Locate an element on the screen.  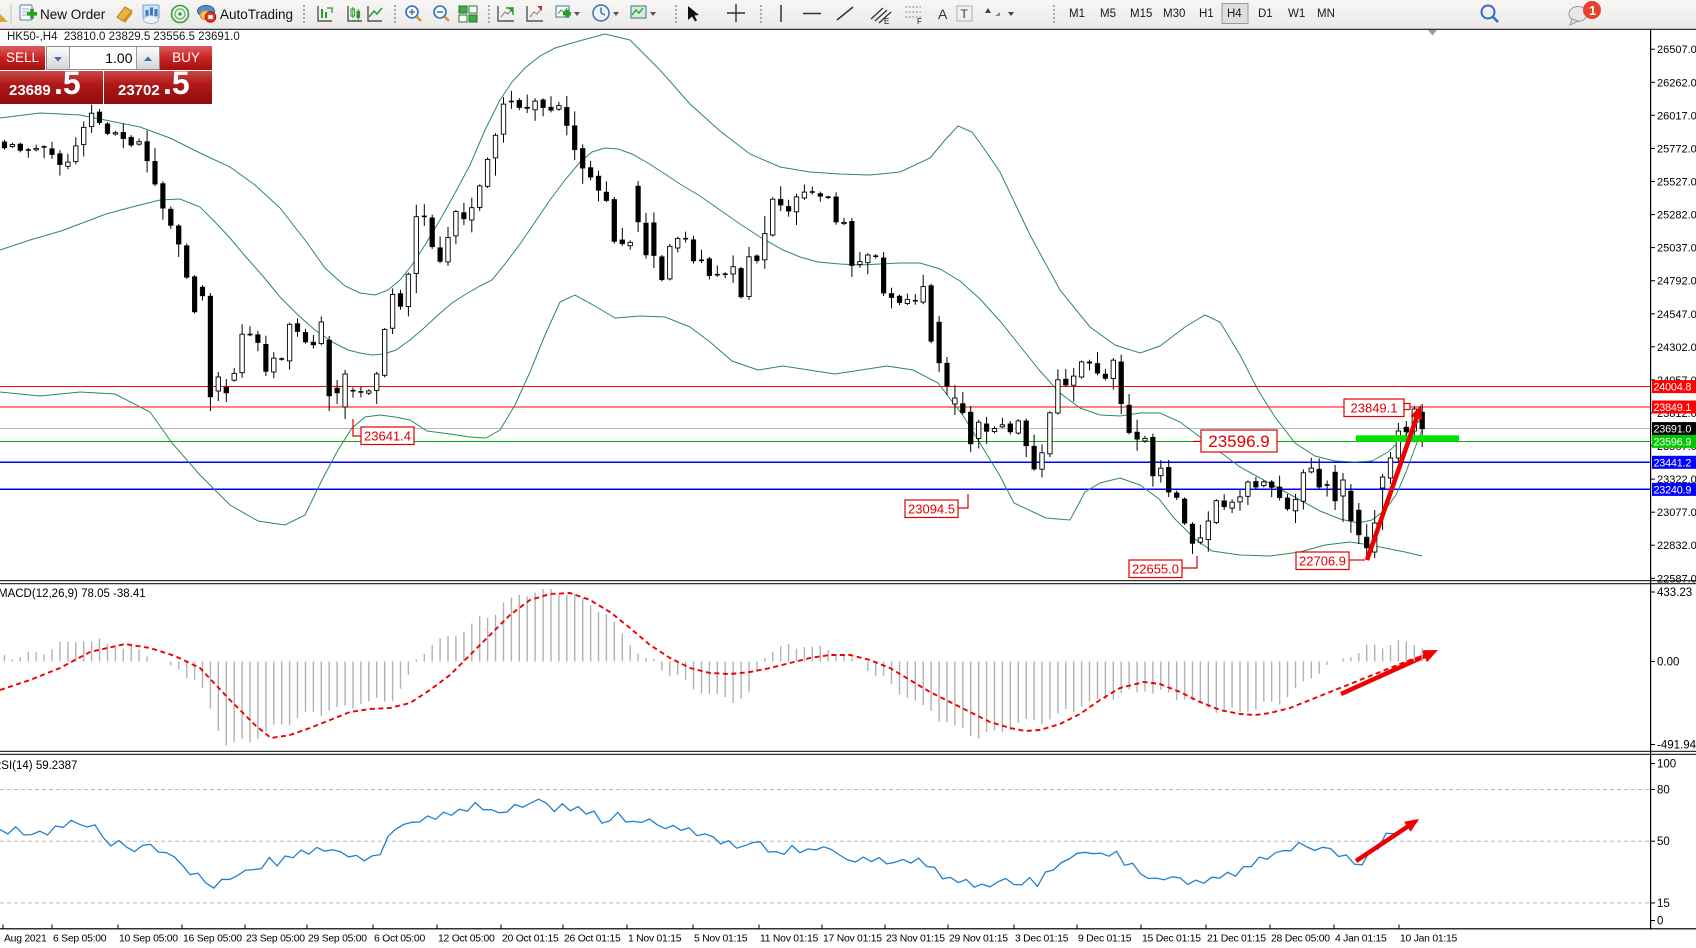
svg-text: 3 Dec 01:15 is located at coordinates (1042, 939).